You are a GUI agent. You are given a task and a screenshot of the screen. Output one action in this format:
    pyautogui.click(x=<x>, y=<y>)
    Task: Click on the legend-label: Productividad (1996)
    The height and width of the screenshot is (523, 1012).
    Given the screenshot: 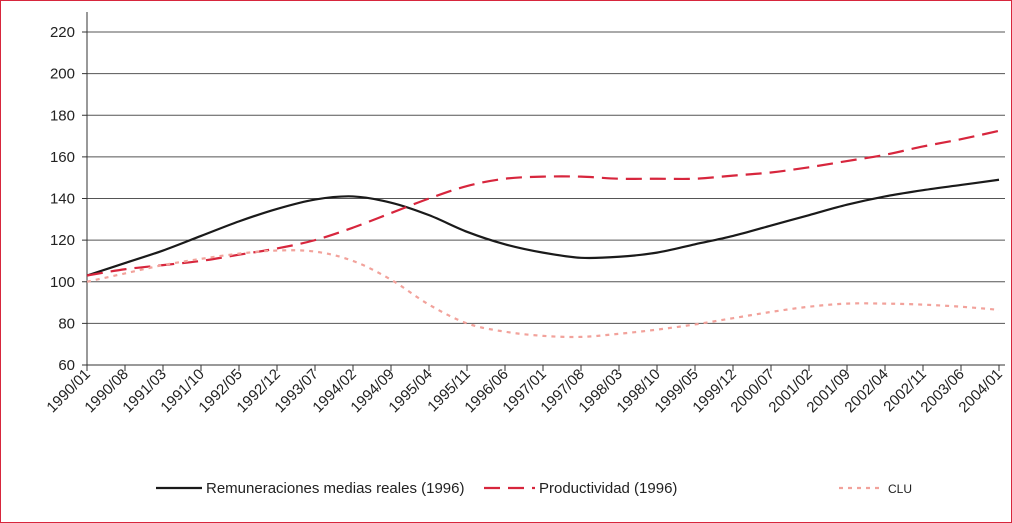 What is the action you would take?
    pyautogui.click(x=608, y=488)
    